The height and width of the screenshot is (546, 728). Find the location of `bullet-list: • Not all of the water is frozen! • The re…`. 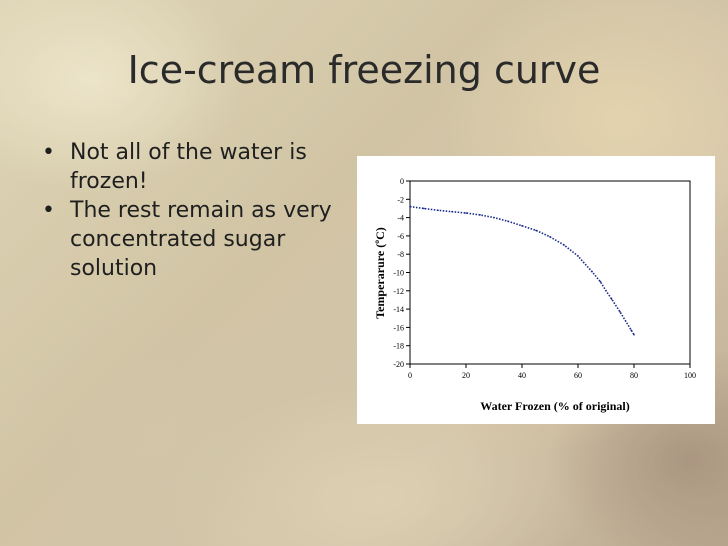

bullet-list: • Not all of the water is frozen! • The re… is located at coordinates (195, 210).